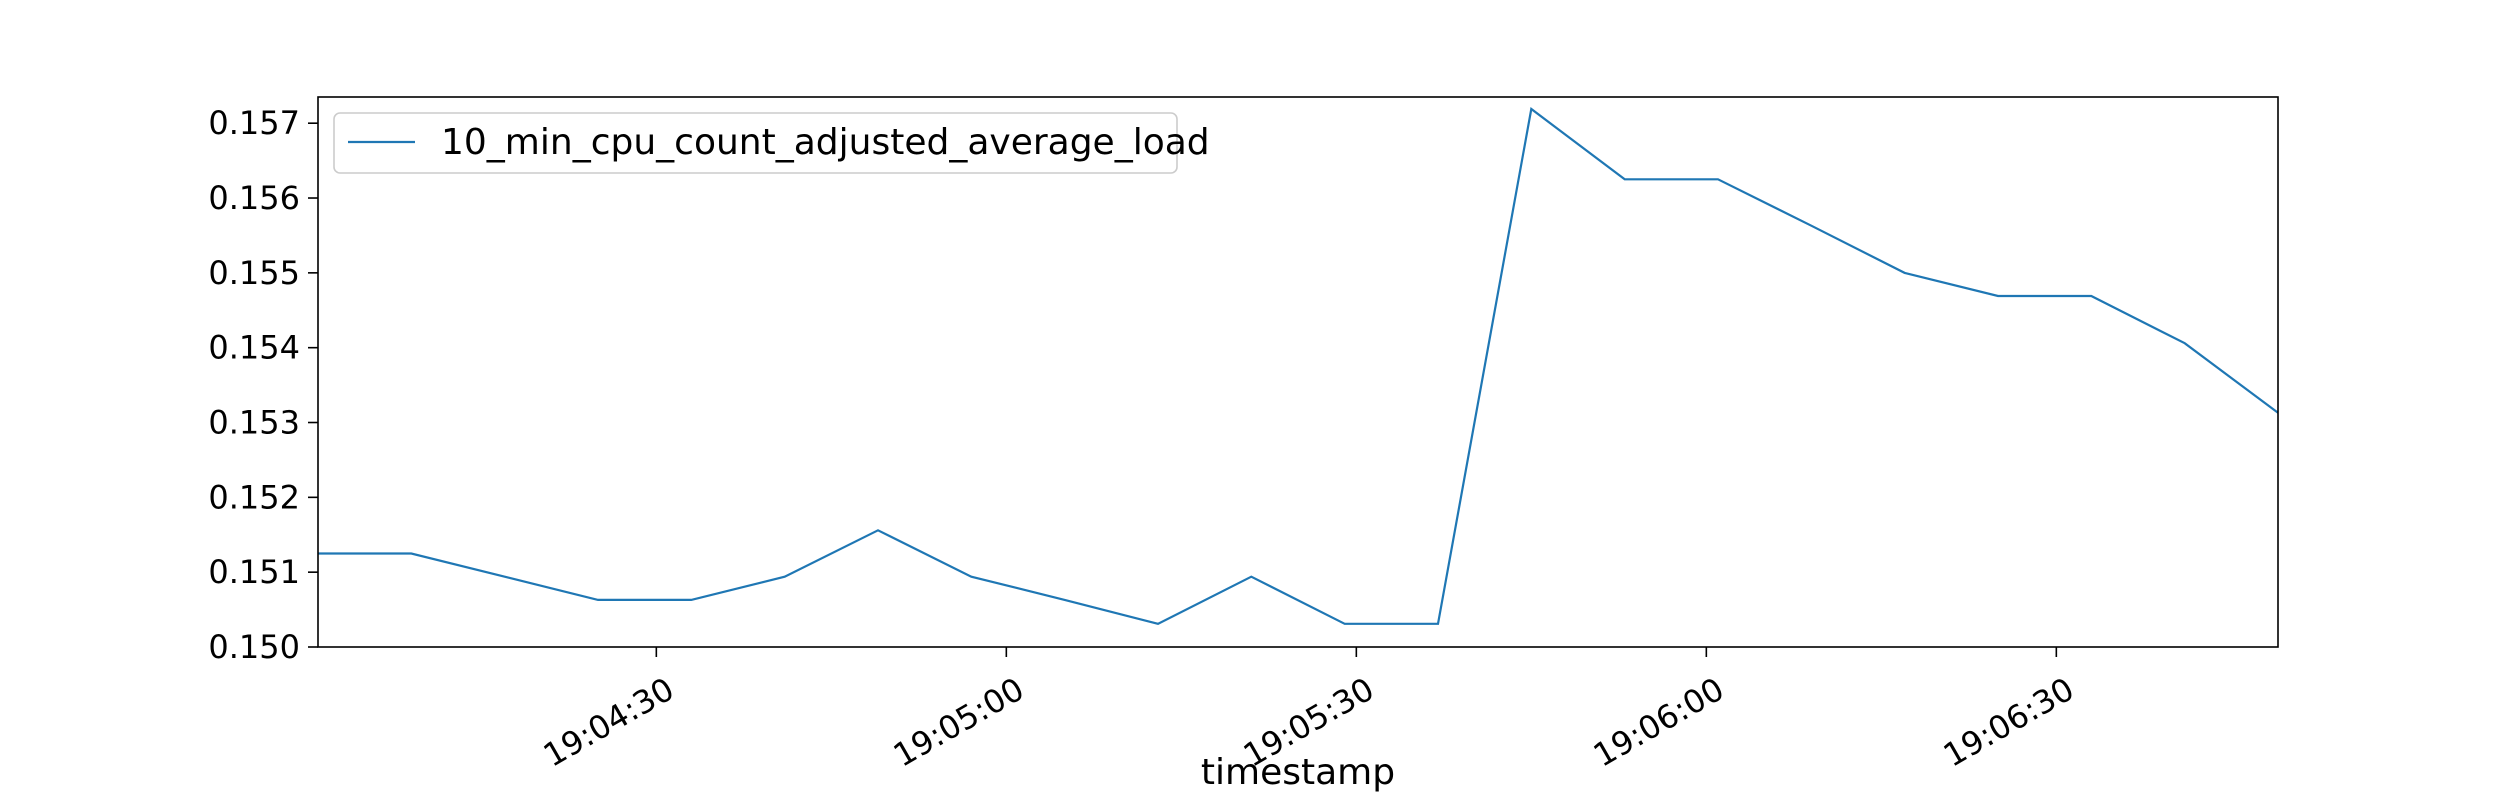 This screenshot has height=800, width=2500. I want to click on y-tick-label: 0.157, so click(254, 123).